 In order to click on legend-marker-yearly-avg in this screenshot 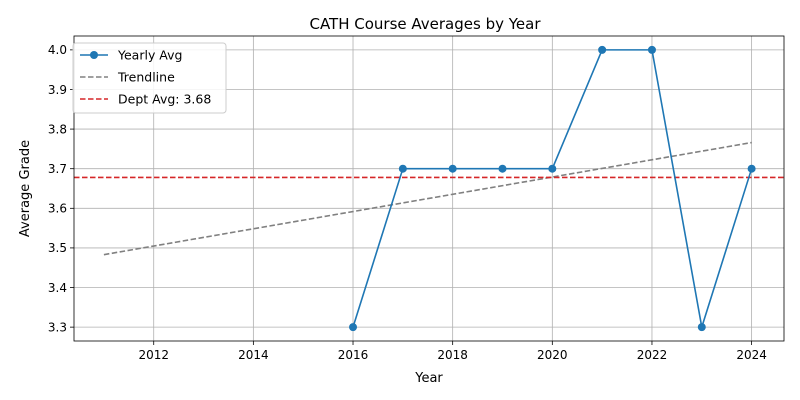, I will do `click(94, 55)`.